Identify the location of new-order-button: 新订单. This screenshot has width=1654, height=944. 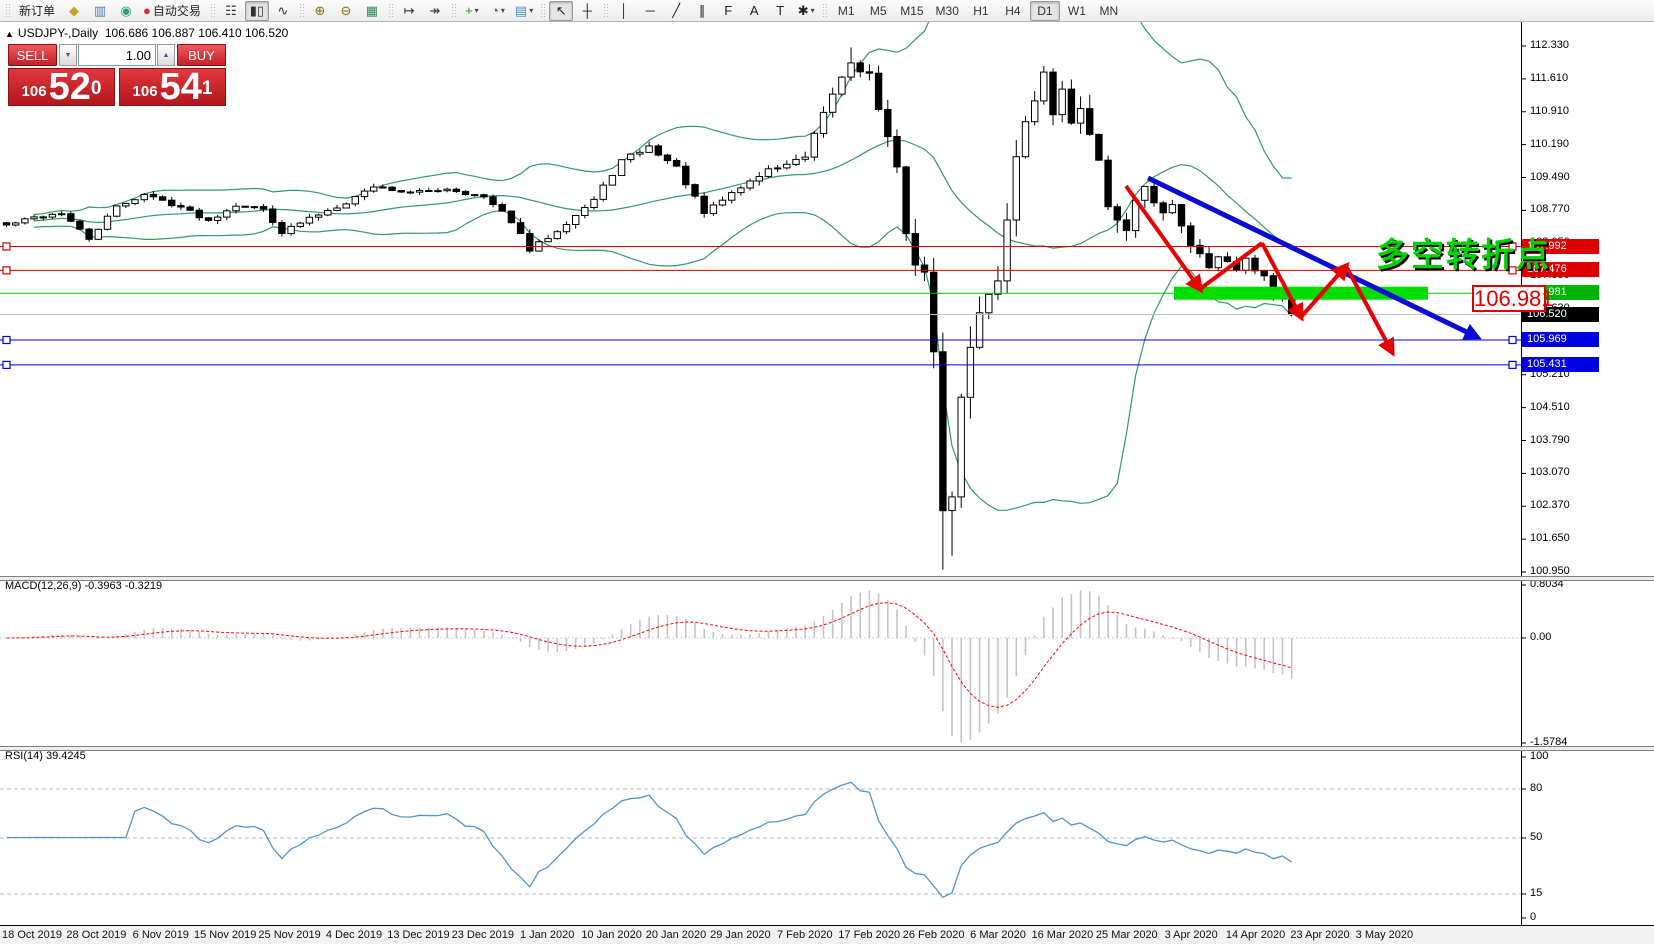
(37, 11).